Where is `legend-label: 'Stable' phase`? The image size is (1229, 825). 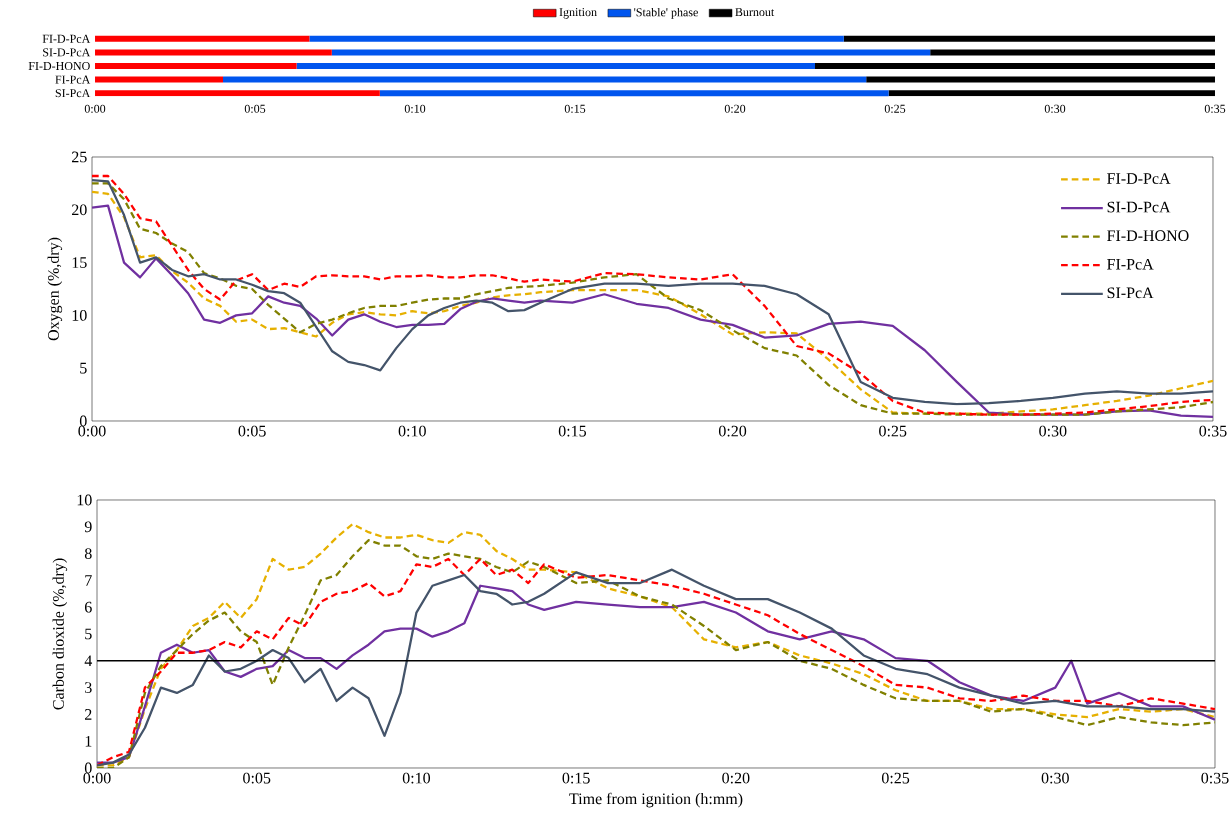
legend-label: 'Stable' phase is located at coordinates (666, 13).